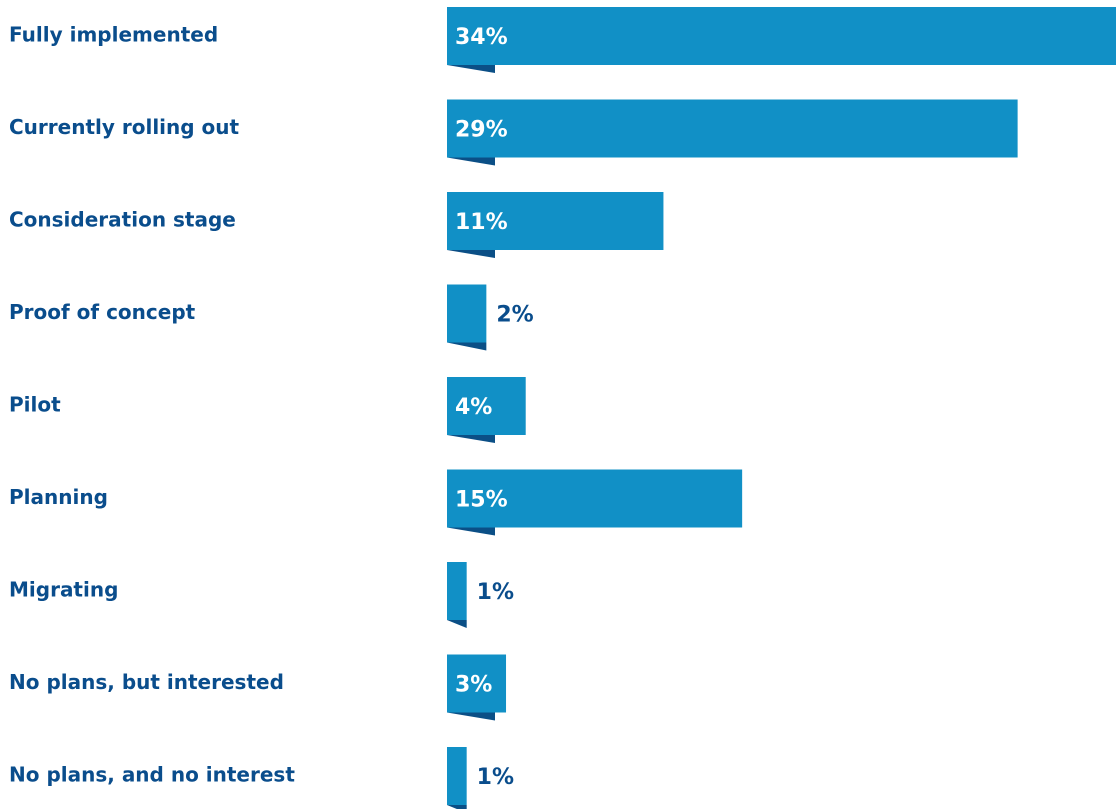 The width and height of the screenshot is (1116, 809). I want to click on category-label: Pilot, so click(35, 405).